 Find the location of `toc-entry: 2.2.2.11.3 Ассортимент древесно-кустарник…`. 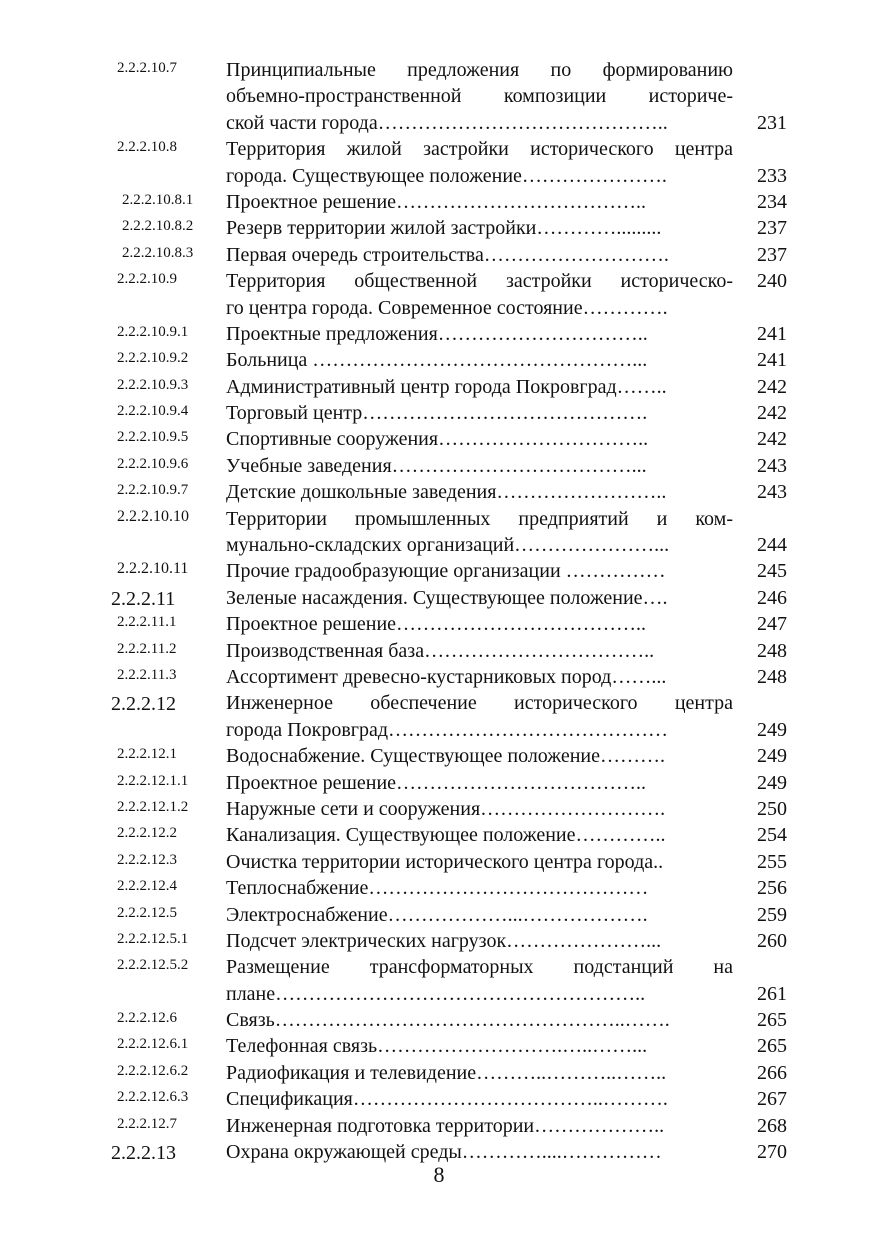

toc-entry: 2.2.2.11.3 Ассортимент древесно-кустарник… is located at coordinates (439, 677).